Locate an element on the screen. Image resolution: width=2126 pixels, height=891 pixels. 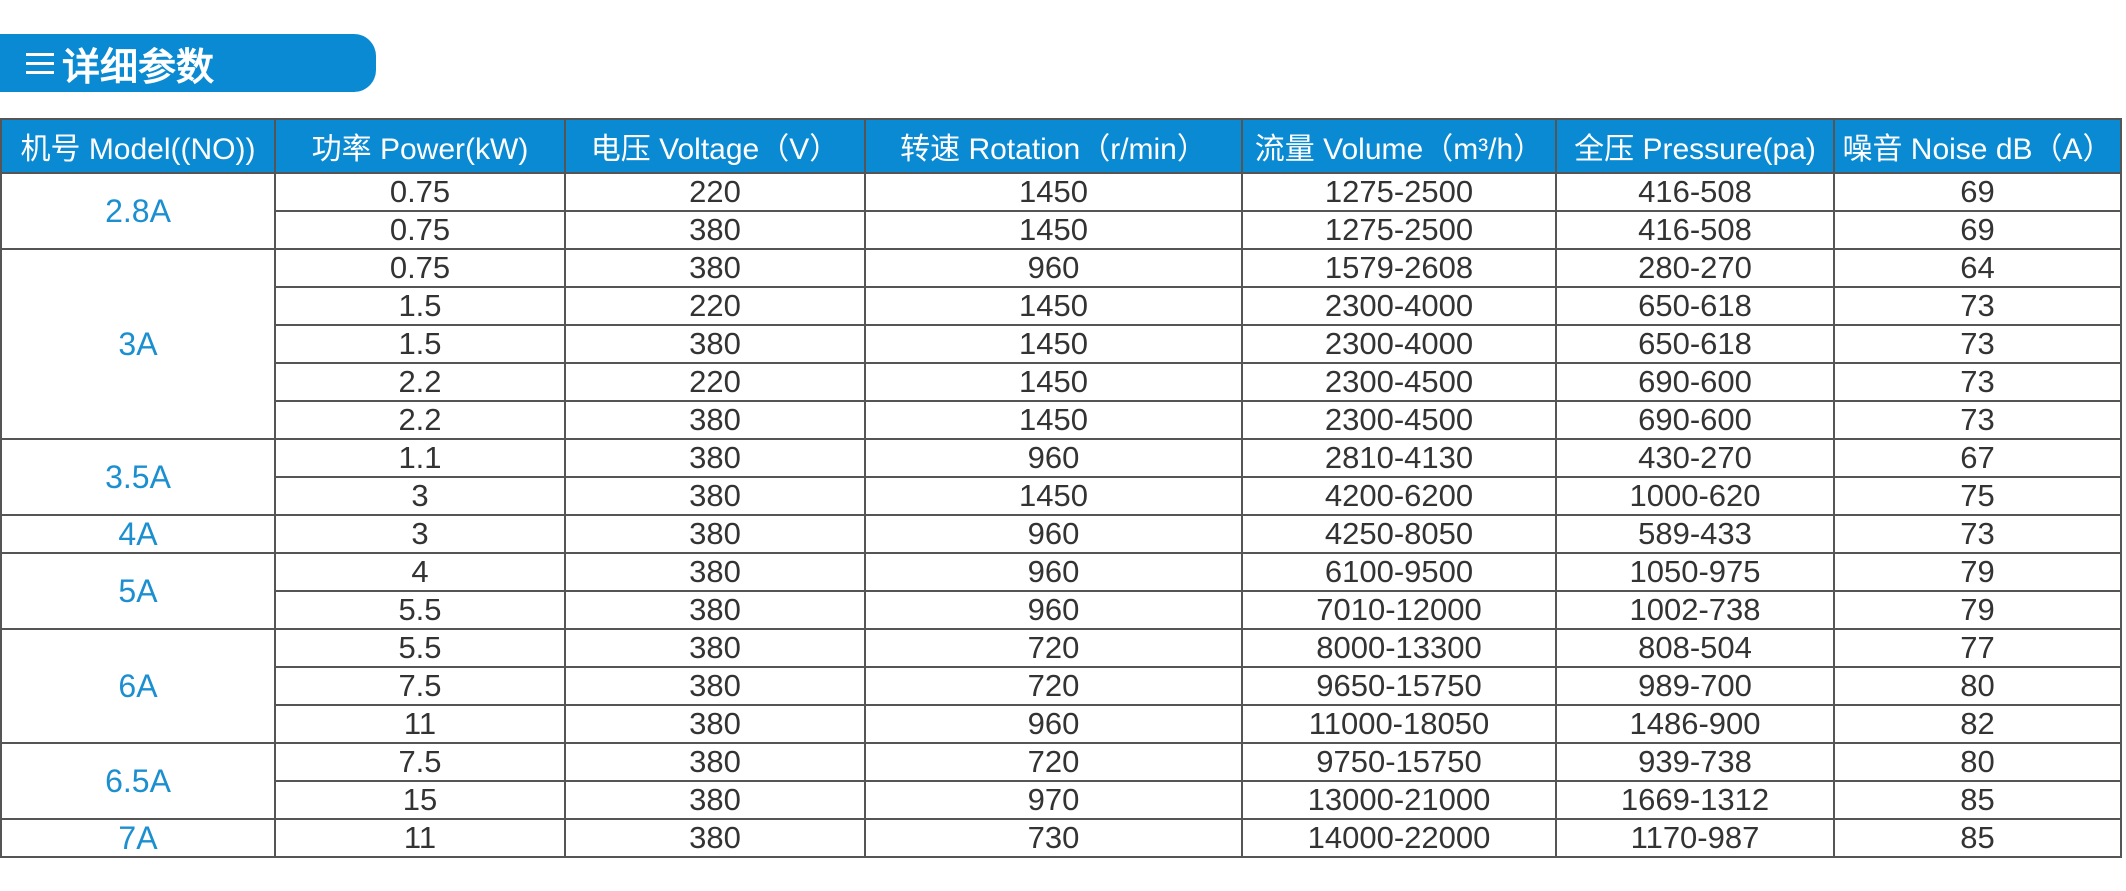
model-cell: 5A is located at coordinates (138, 591).